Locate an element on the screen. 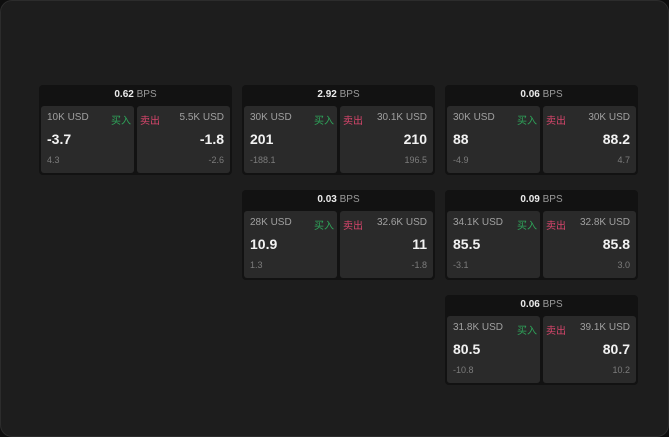 Image resolution: width=669 pixels, height=437 pixels. sell-price: 80.7 is located at coordinates (616, 349).